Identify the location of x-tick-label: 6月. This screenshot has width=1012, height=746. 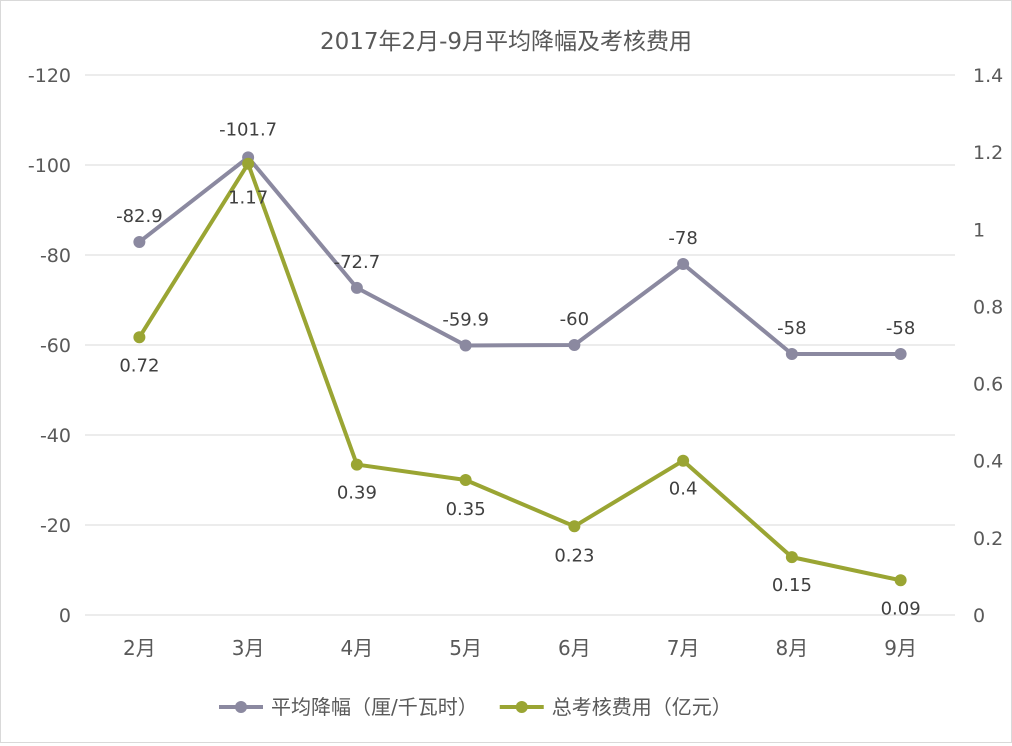
(574, 648).